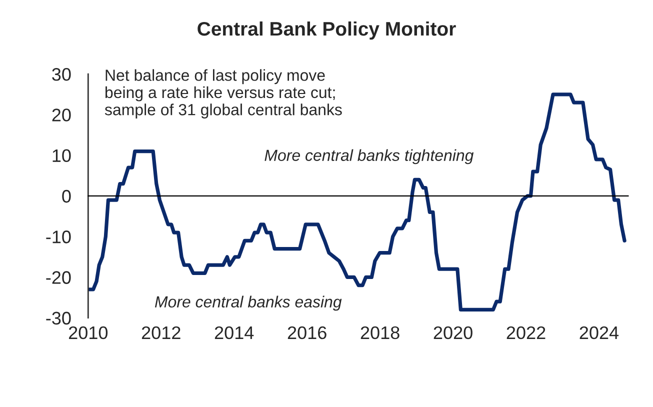 This screenshot has height=407, width=653. I want to click on x-tick-label: 2016, so click(307, 333).